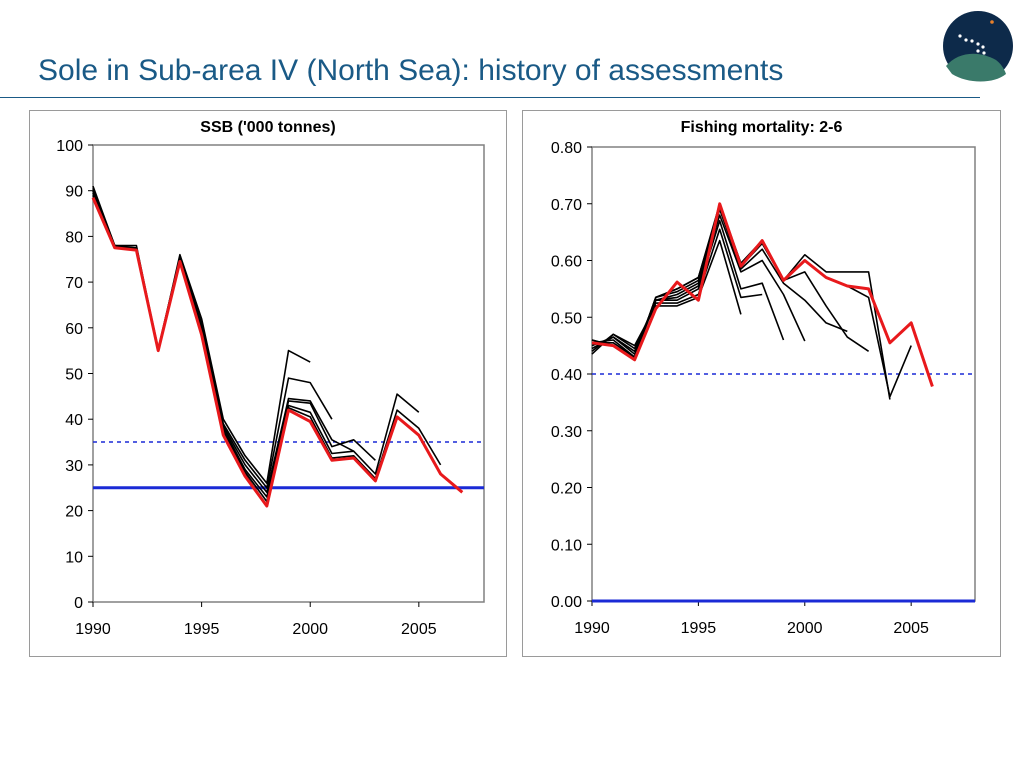  I want to click on ssb-y-tick-label: 60, so click(74, 329).